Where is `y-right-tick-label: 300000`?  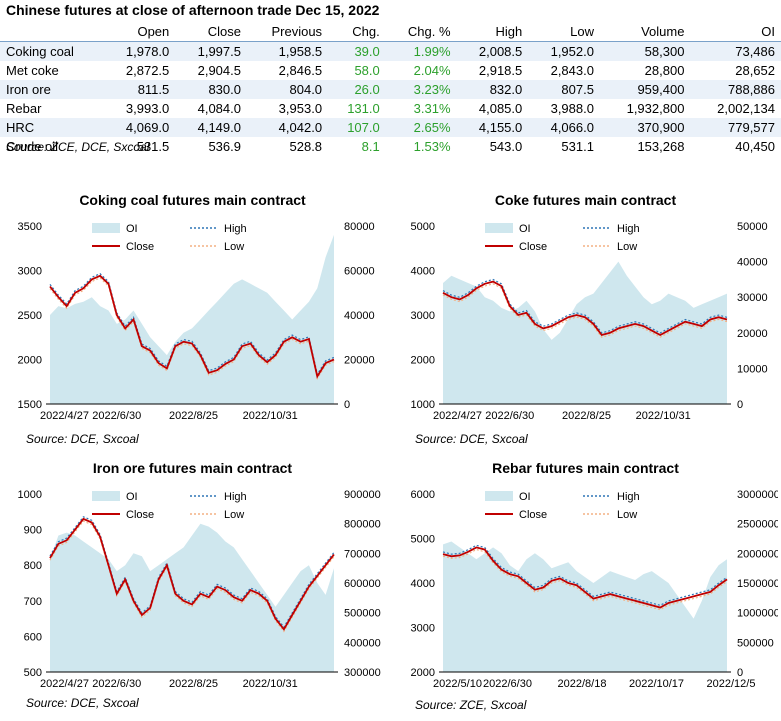 y-right-tick-label: 300000 is located at coordinates (362, 673).